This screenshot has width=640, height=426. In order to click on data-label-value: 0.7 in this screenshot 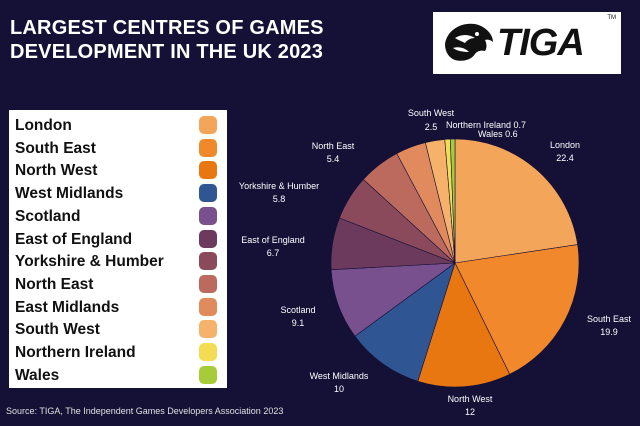, I will do `click(520, 125)`.